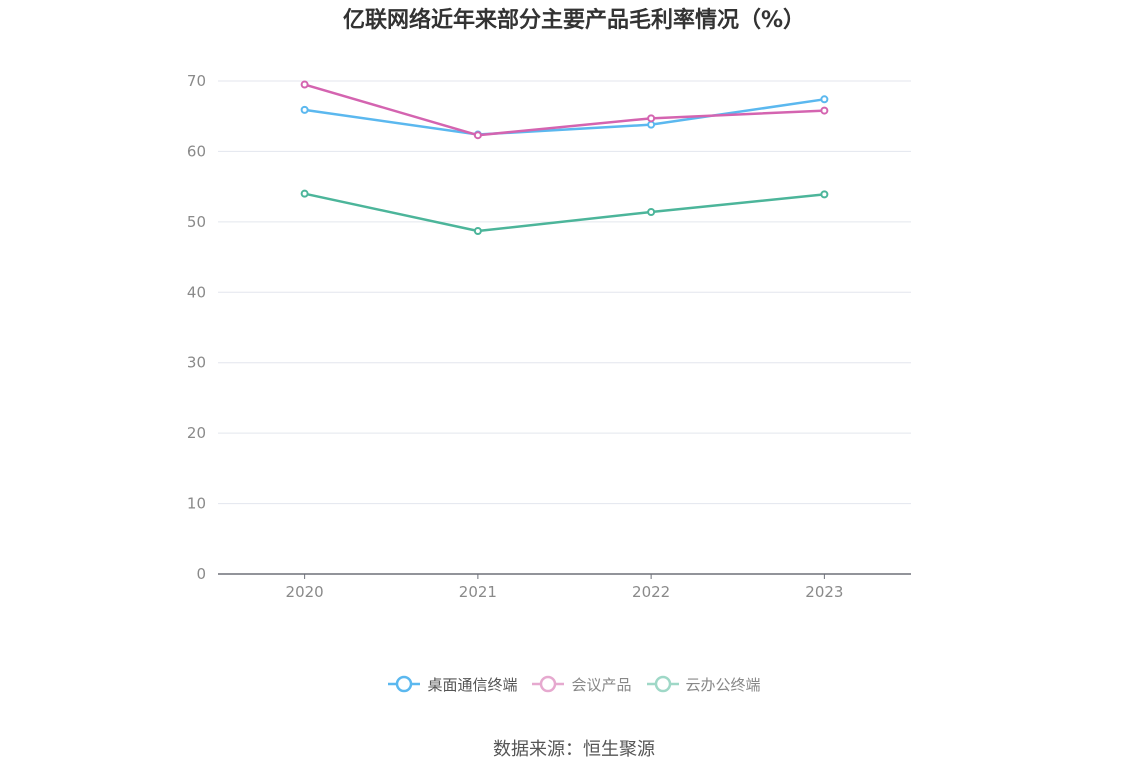 This screenshot has height=776, width=1148. I want to click on legend-label: 云办公终端, so click(723, 684).